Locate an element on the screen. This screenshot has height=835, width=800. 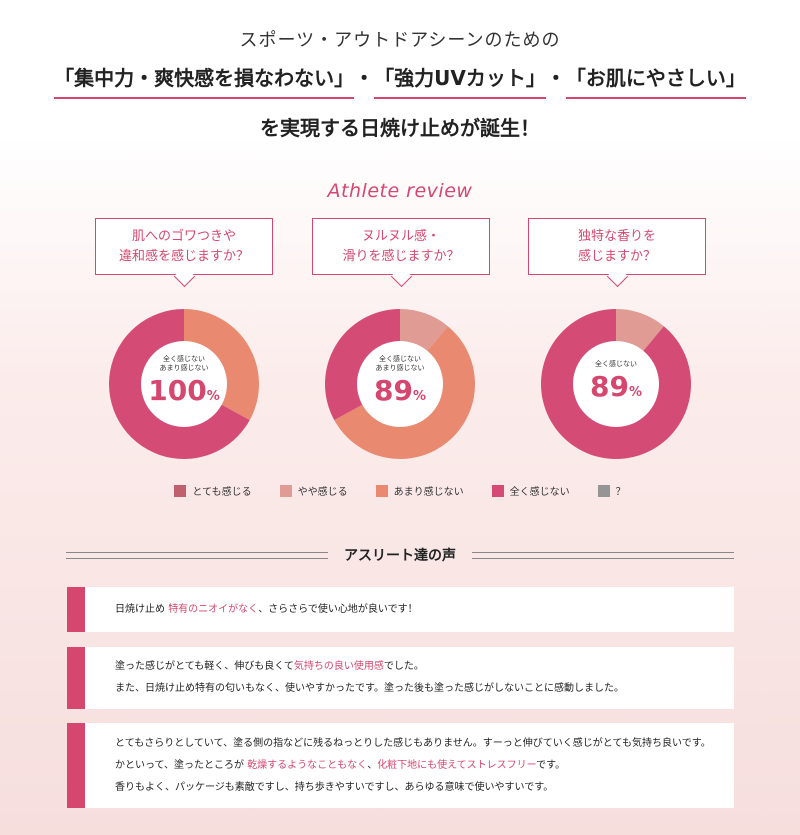
voice-text: 、 is located at coordinates (372, 765).